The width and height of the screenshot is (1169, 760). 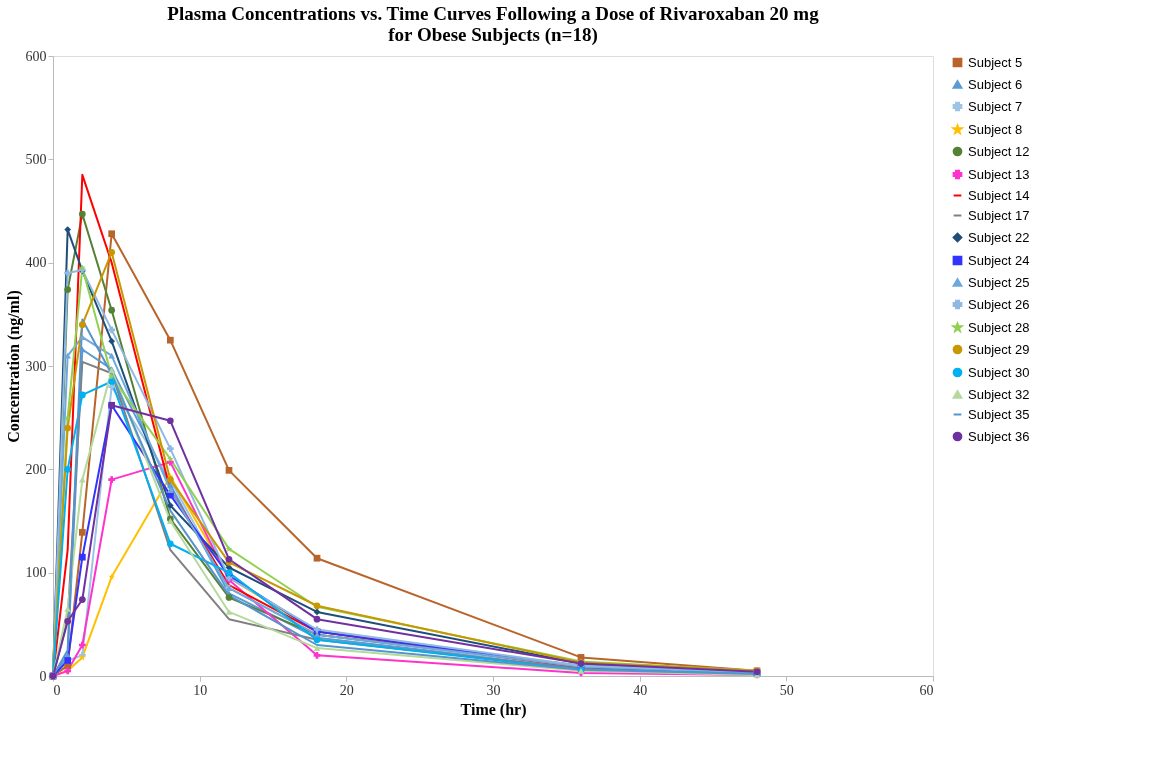 I want to click on legend-label: Subject 8, so click(x=995, y=129).